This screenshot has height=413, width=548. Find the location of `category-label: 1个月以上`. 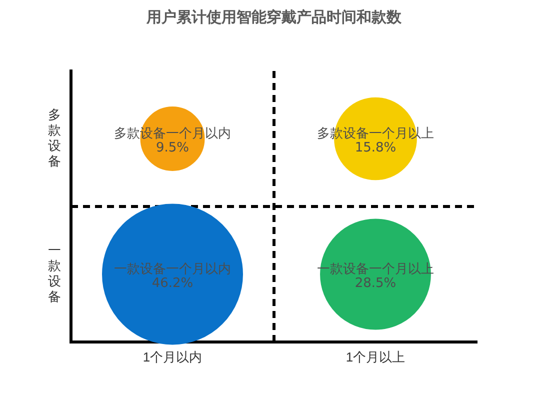

category-label: 1个月以上 is located at coordinates (376, 356).